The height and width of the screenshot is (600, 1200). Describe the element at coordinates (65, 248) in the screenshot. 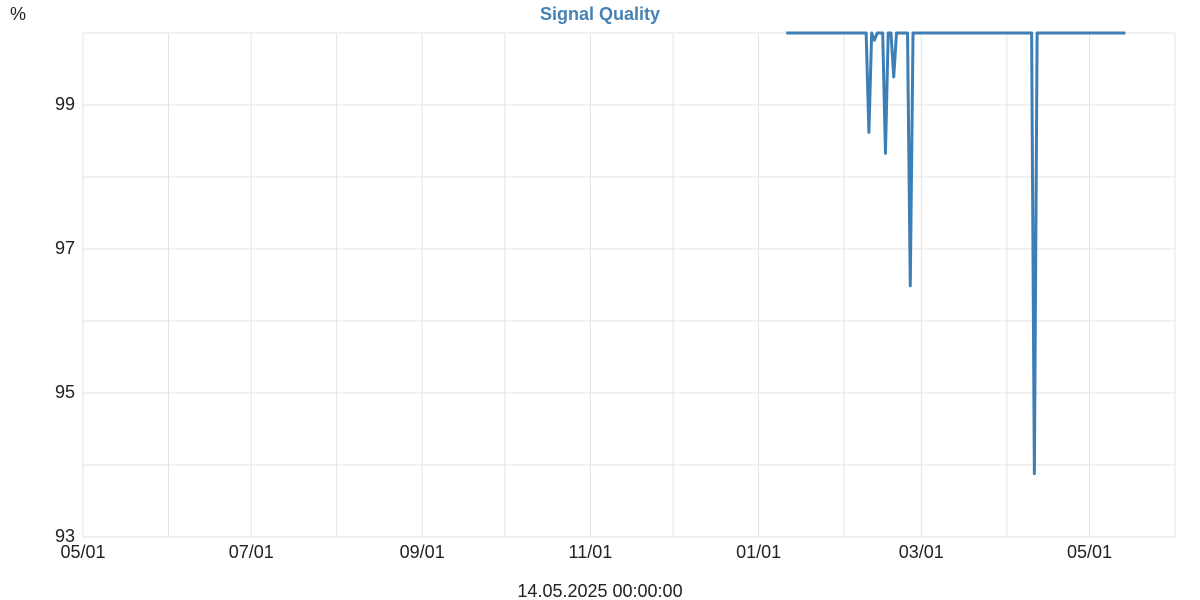

I see `y-tick-label: 97` at that location.